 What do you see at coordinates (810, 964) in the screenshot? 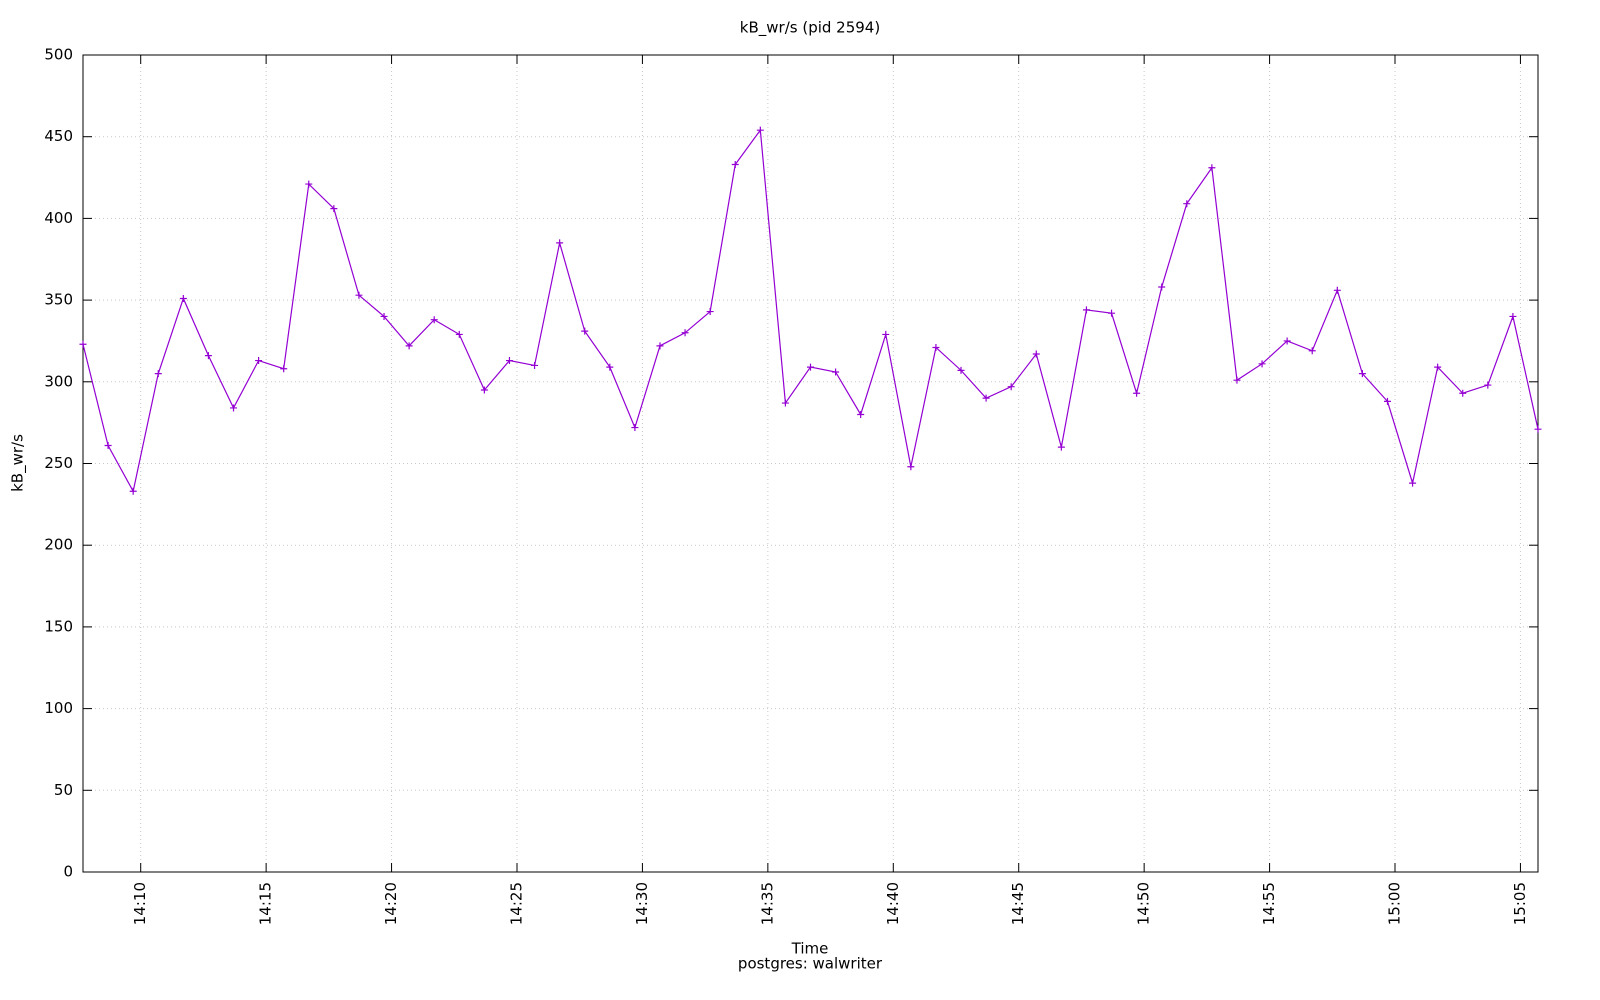
I see `x-axis-sublabel: postgres: walwriter` at bounding box center [810, 964].